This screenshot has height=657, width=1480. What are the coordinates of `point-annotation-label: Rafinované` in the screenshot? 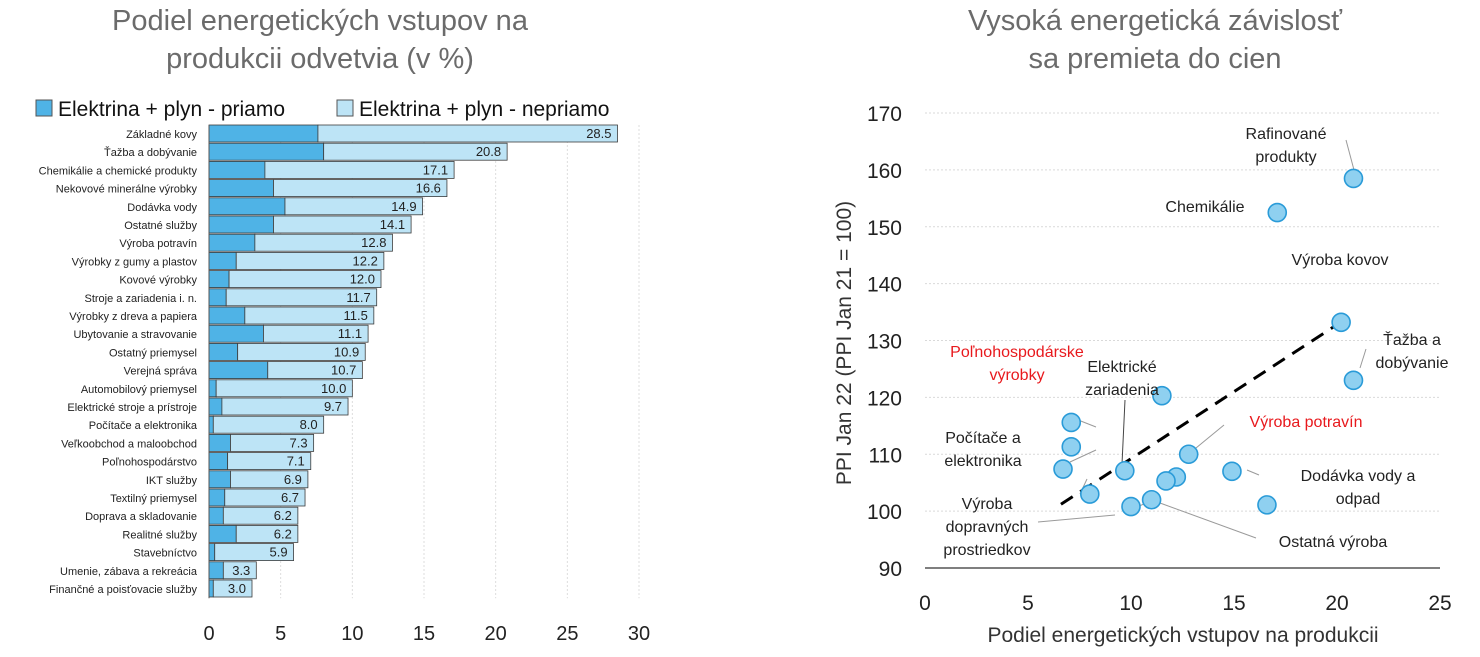 It's located at (1286, 134).